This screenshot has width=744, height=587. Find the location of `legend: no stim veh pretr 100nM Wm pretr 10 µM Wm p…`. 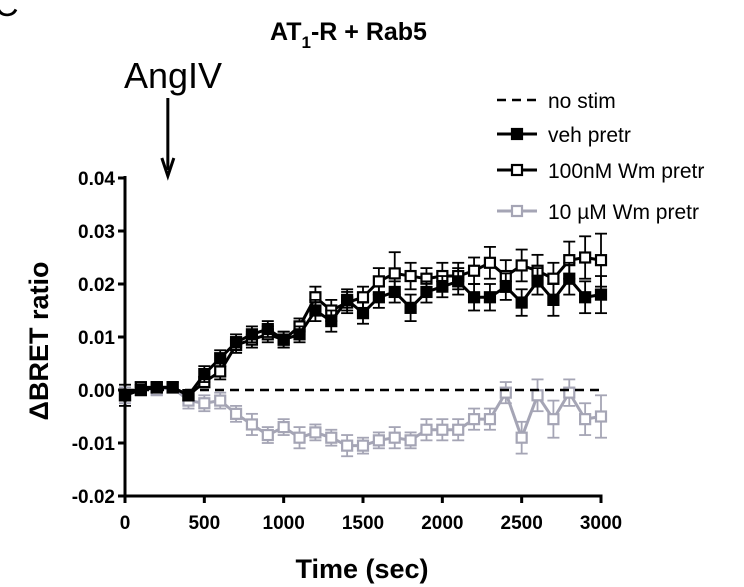

legend: no stim veh pretr 100nM Wm pretr 10 µM Wm p… is located at coordinates (600, 157).